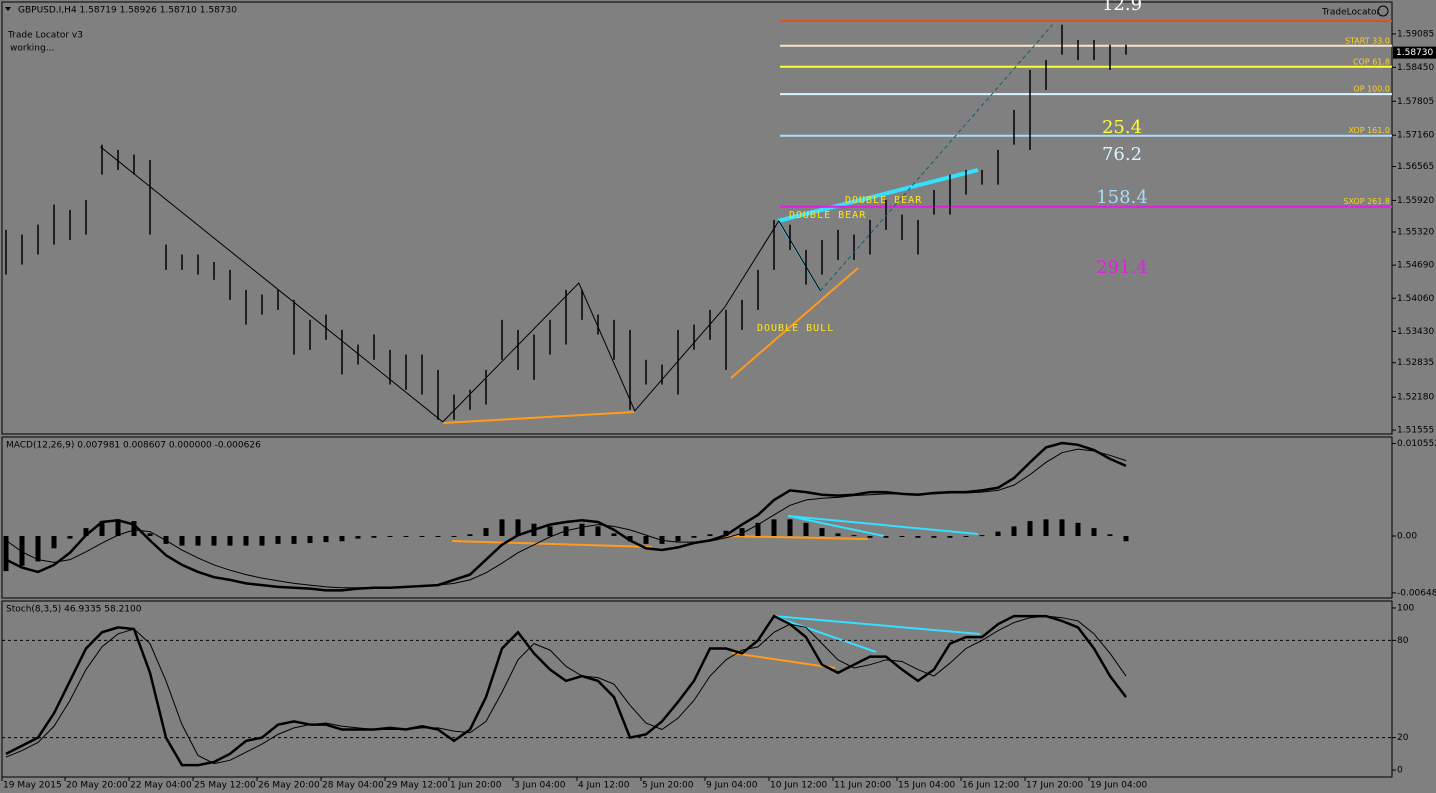 The width and height of the screenshot is (1436, 793). I want to click on fib-level-label: XOP 161.0, so click(1369, 130).